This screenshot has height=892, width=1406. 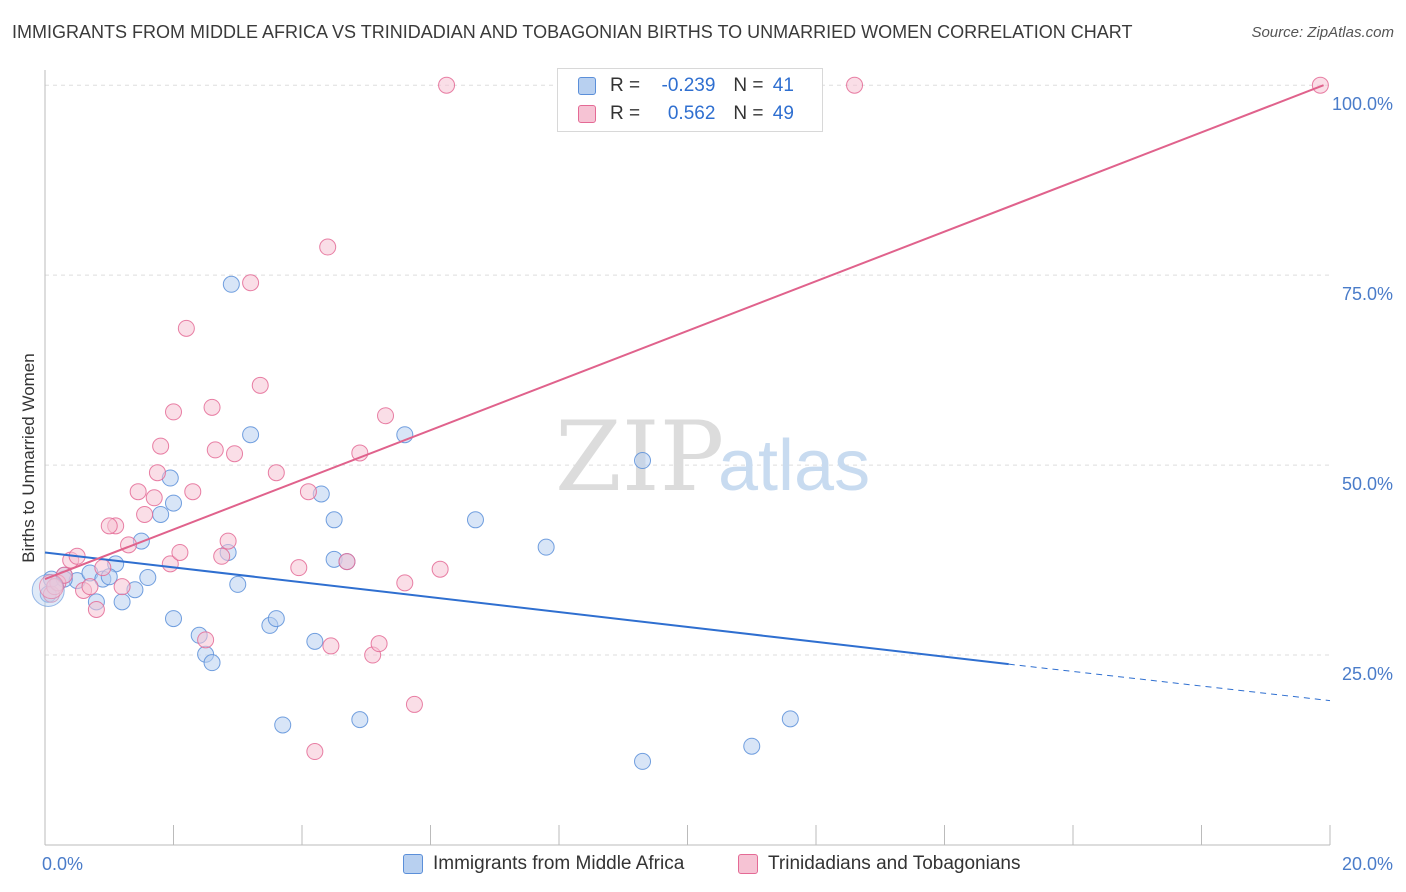 What do you see at coordinates (1362, 104) in the screenshot?
I see `y-tick-label: 100.0%` at bounding box center [1362, 104].